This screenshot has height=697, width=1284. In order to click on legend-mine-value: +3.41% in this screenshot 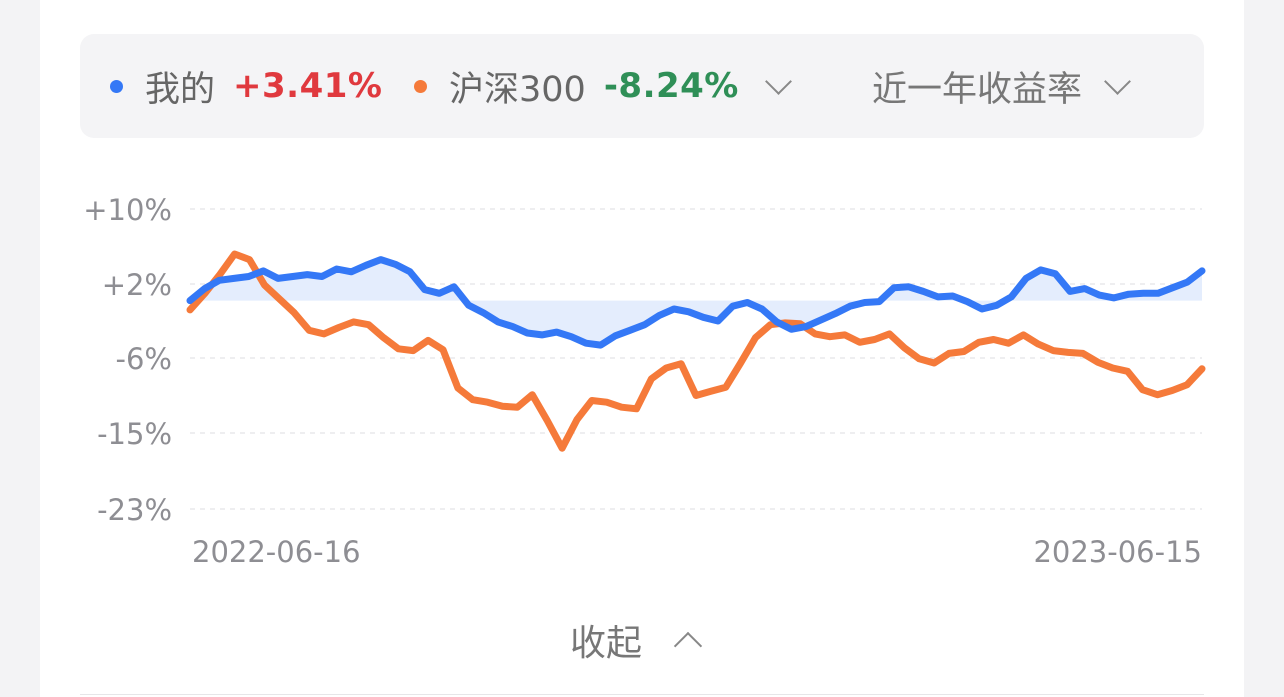, I will do `click(308, 86)`.